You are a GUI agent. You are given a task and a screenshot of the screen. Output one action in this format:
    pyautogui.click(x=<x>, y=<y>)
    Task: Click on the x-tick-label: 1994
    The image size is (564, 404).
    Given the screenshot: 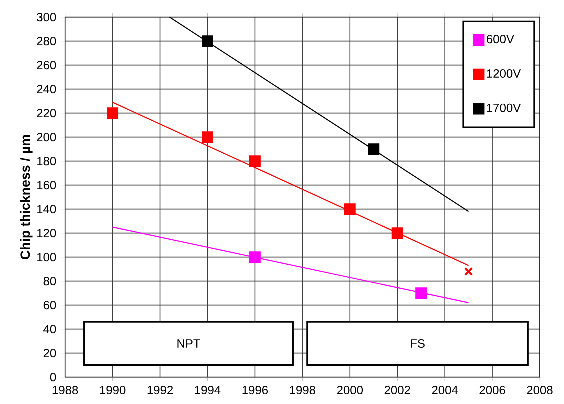 What is the action you would take?
    pyautogui.click(x=208, y=390)
    